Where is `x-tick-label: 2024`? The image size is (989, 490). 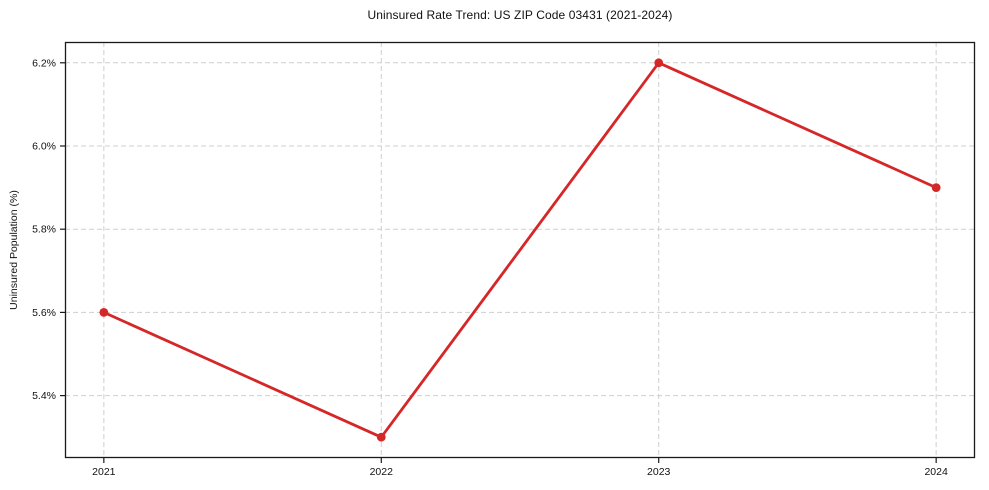
x-tick-label: 2024 is located at coordinates (936, 472).